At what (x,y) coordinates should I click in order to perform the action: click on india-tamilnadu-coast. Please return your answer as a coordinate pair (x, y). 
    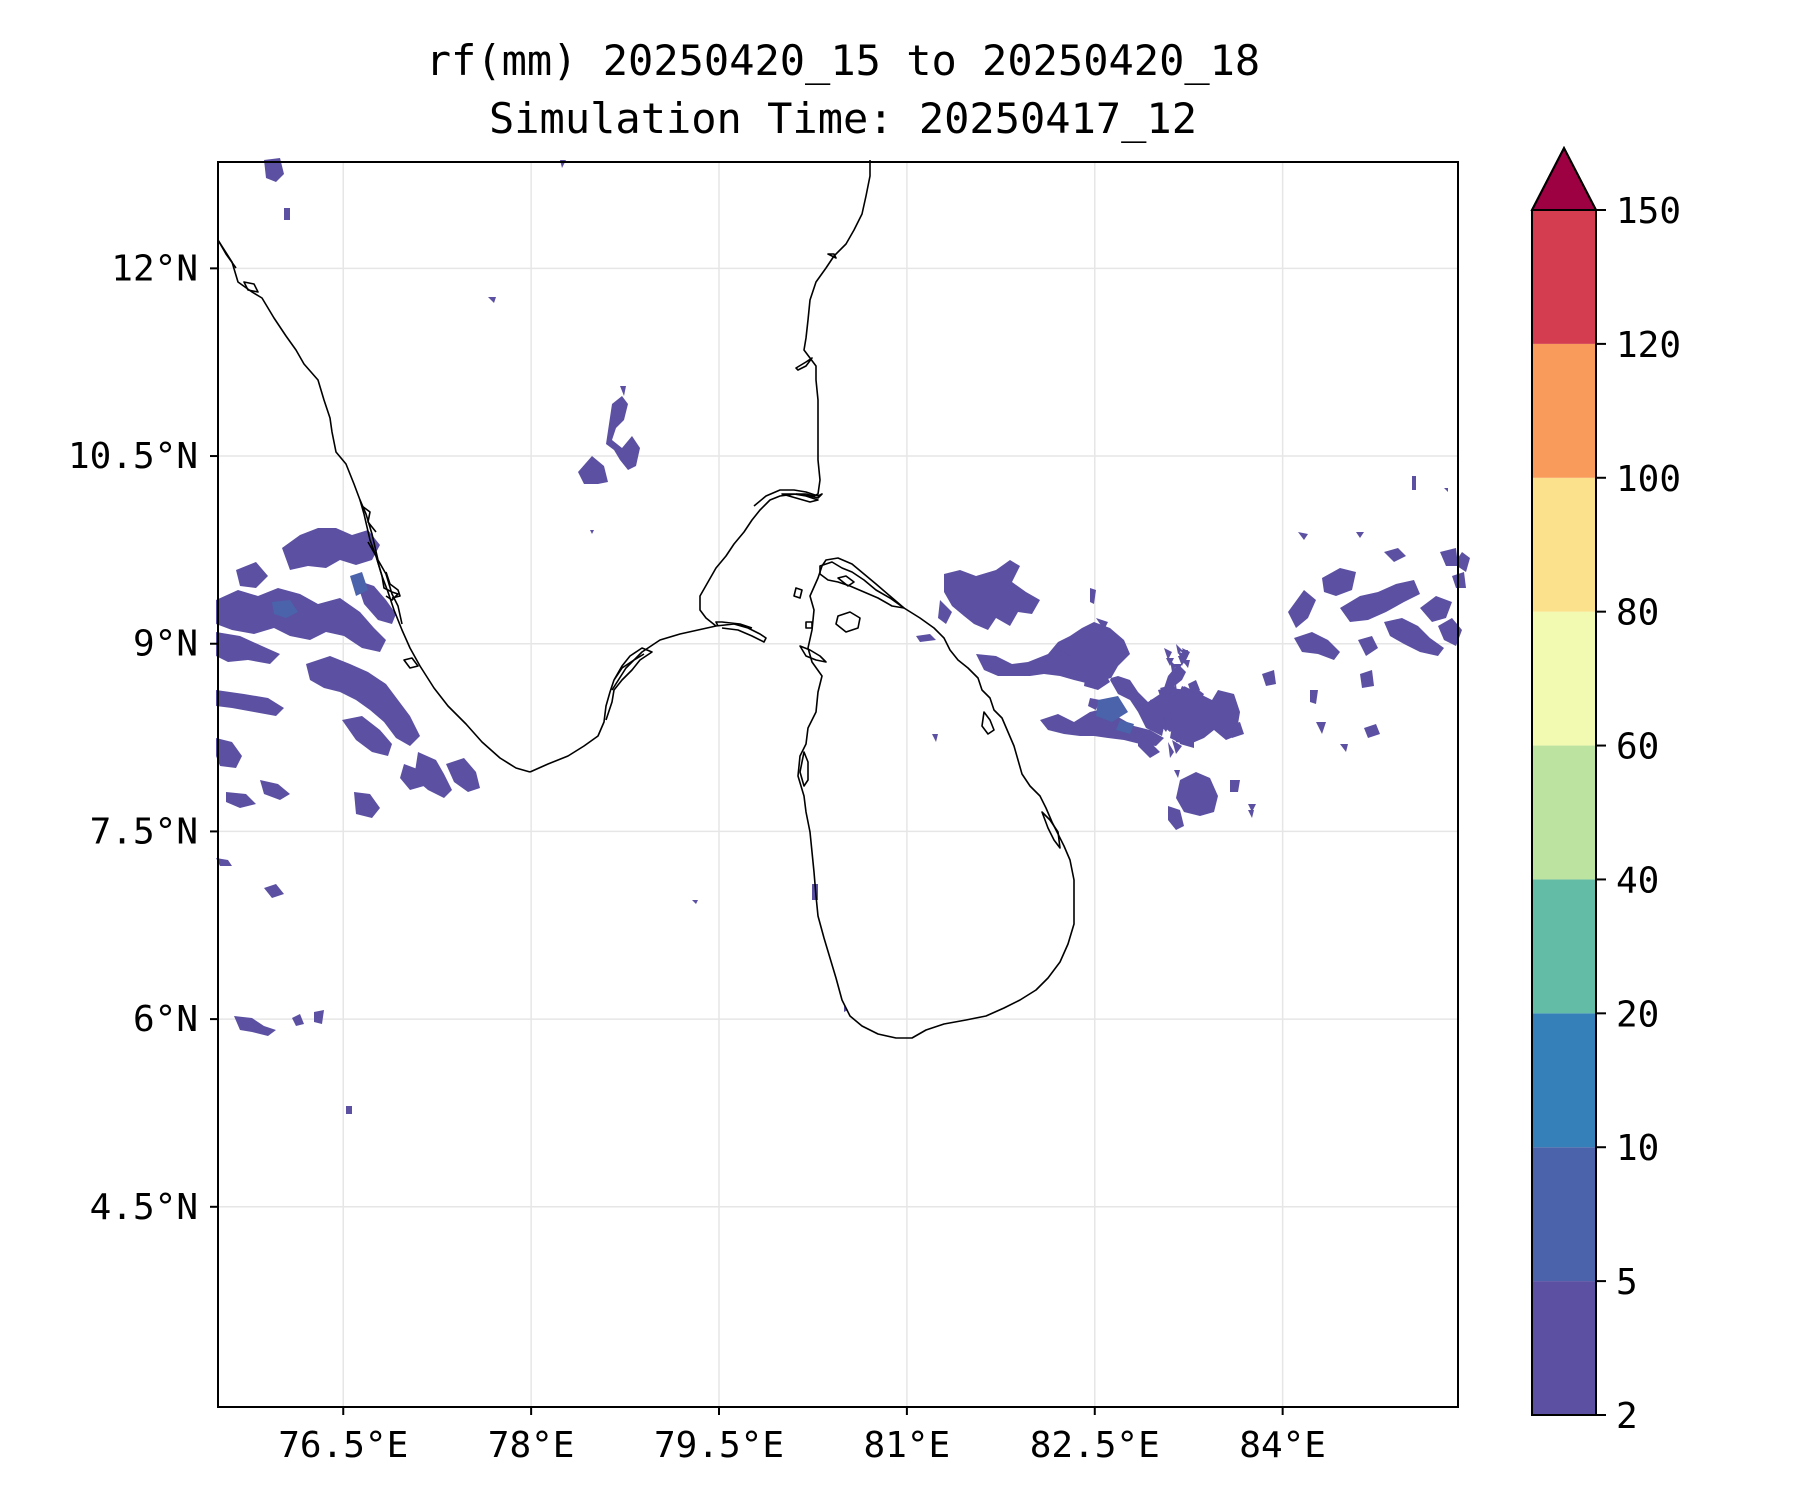
    Looking at the image, I should click on (689, 656).